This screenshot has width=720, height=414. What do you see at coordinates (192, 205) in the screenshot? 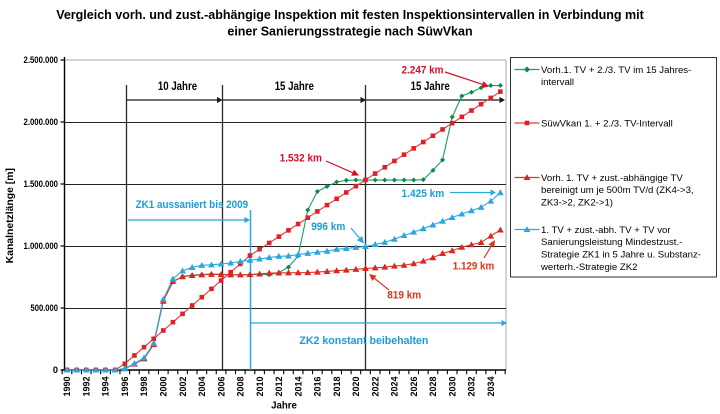
I see `svg-text: ZK1 aussaniert bis 2009` at bounding box center [192, 205].